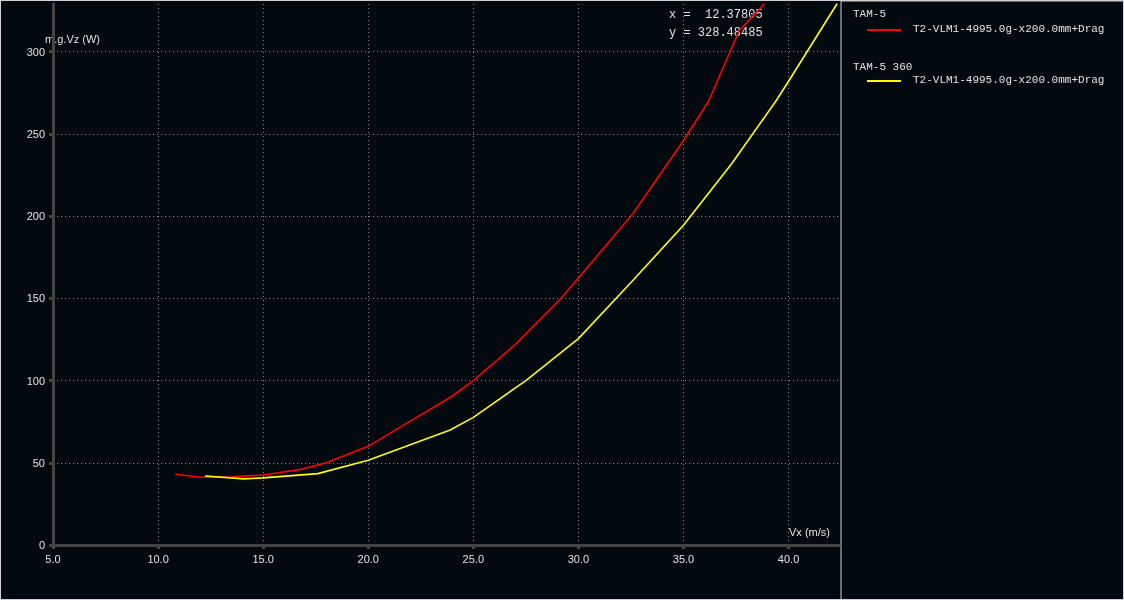 The width and height of the screenshot is (1124, 600). What do you see at coordinates (870, 13) in the screenshot?
I see `text: TAM-5` at bounding box center [870, 13].